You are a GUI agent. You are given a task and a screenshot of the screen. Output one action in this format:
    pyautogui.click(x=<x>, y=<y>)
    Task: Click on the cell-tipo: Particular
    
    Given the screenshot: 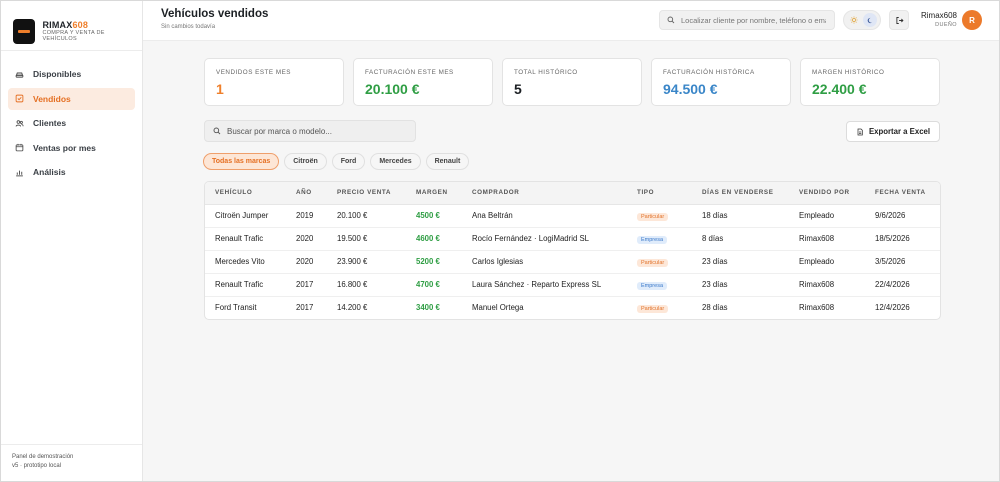 What is the action you would take?
    pyautogui.click(x=659, y=262)
    